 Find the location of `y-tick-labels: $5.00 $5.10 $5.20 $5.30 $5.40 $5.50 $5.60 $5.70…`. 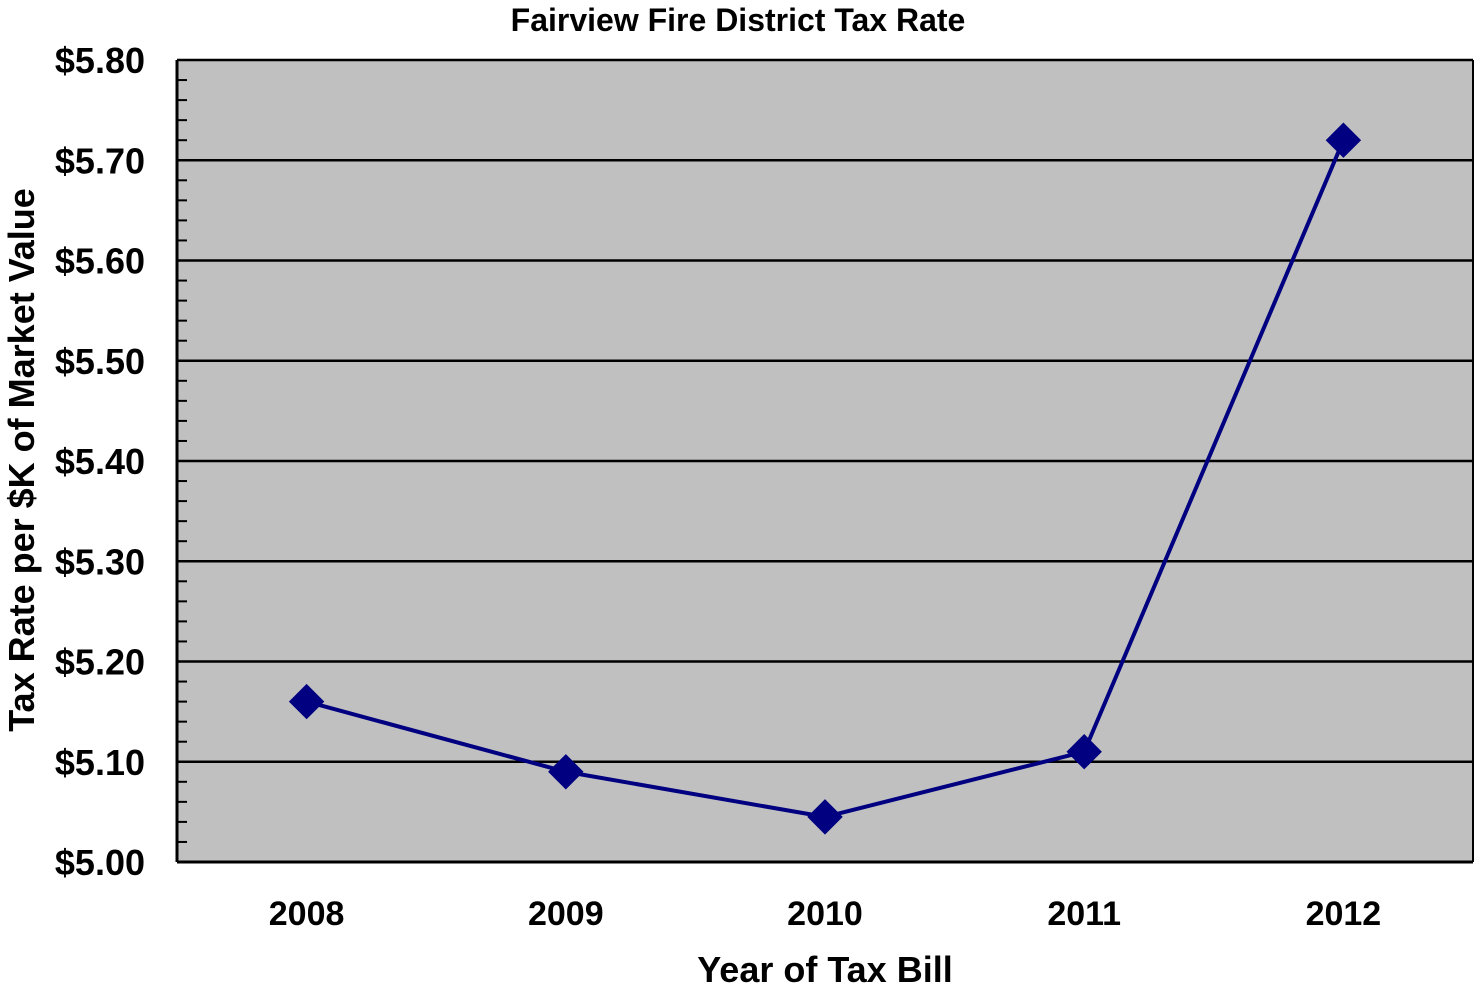

y-tick-labels: $5.00 $5.10 $5.20 $5.30 $5.40 $5.50 $5.60 $5.70… is located at coordinates (100, 461).